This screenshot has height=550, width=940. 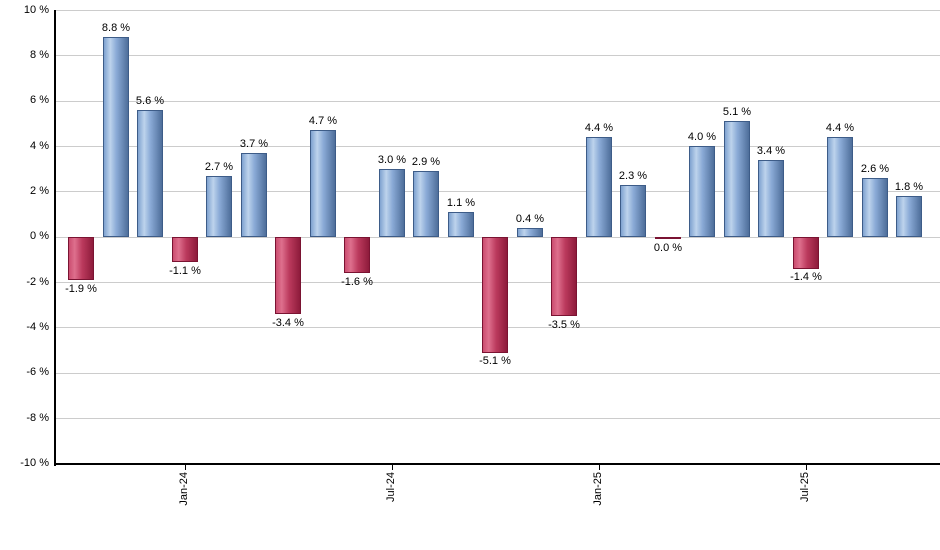 I want to click on bar-value-label: 0.0 %, so click(x=668, y=248).